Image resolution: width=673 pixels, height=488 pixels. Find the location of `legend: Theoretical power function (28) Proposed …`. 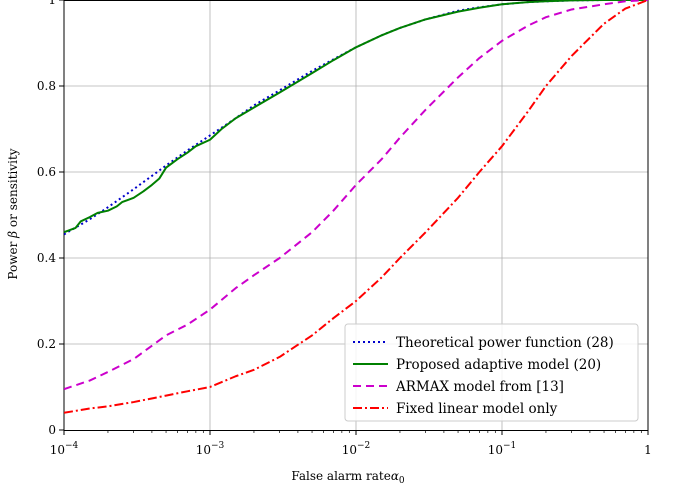

legend: Theoretical power function (28) Proposed … is located at coordinates (491, 372).